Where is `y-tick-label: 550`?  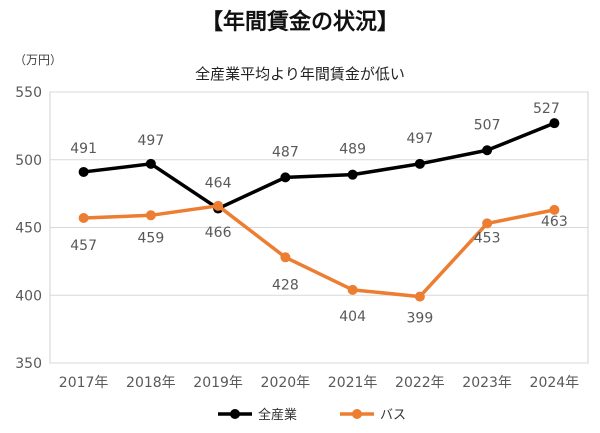 y-tick-label: 550 is located at coordinates (28, 93).